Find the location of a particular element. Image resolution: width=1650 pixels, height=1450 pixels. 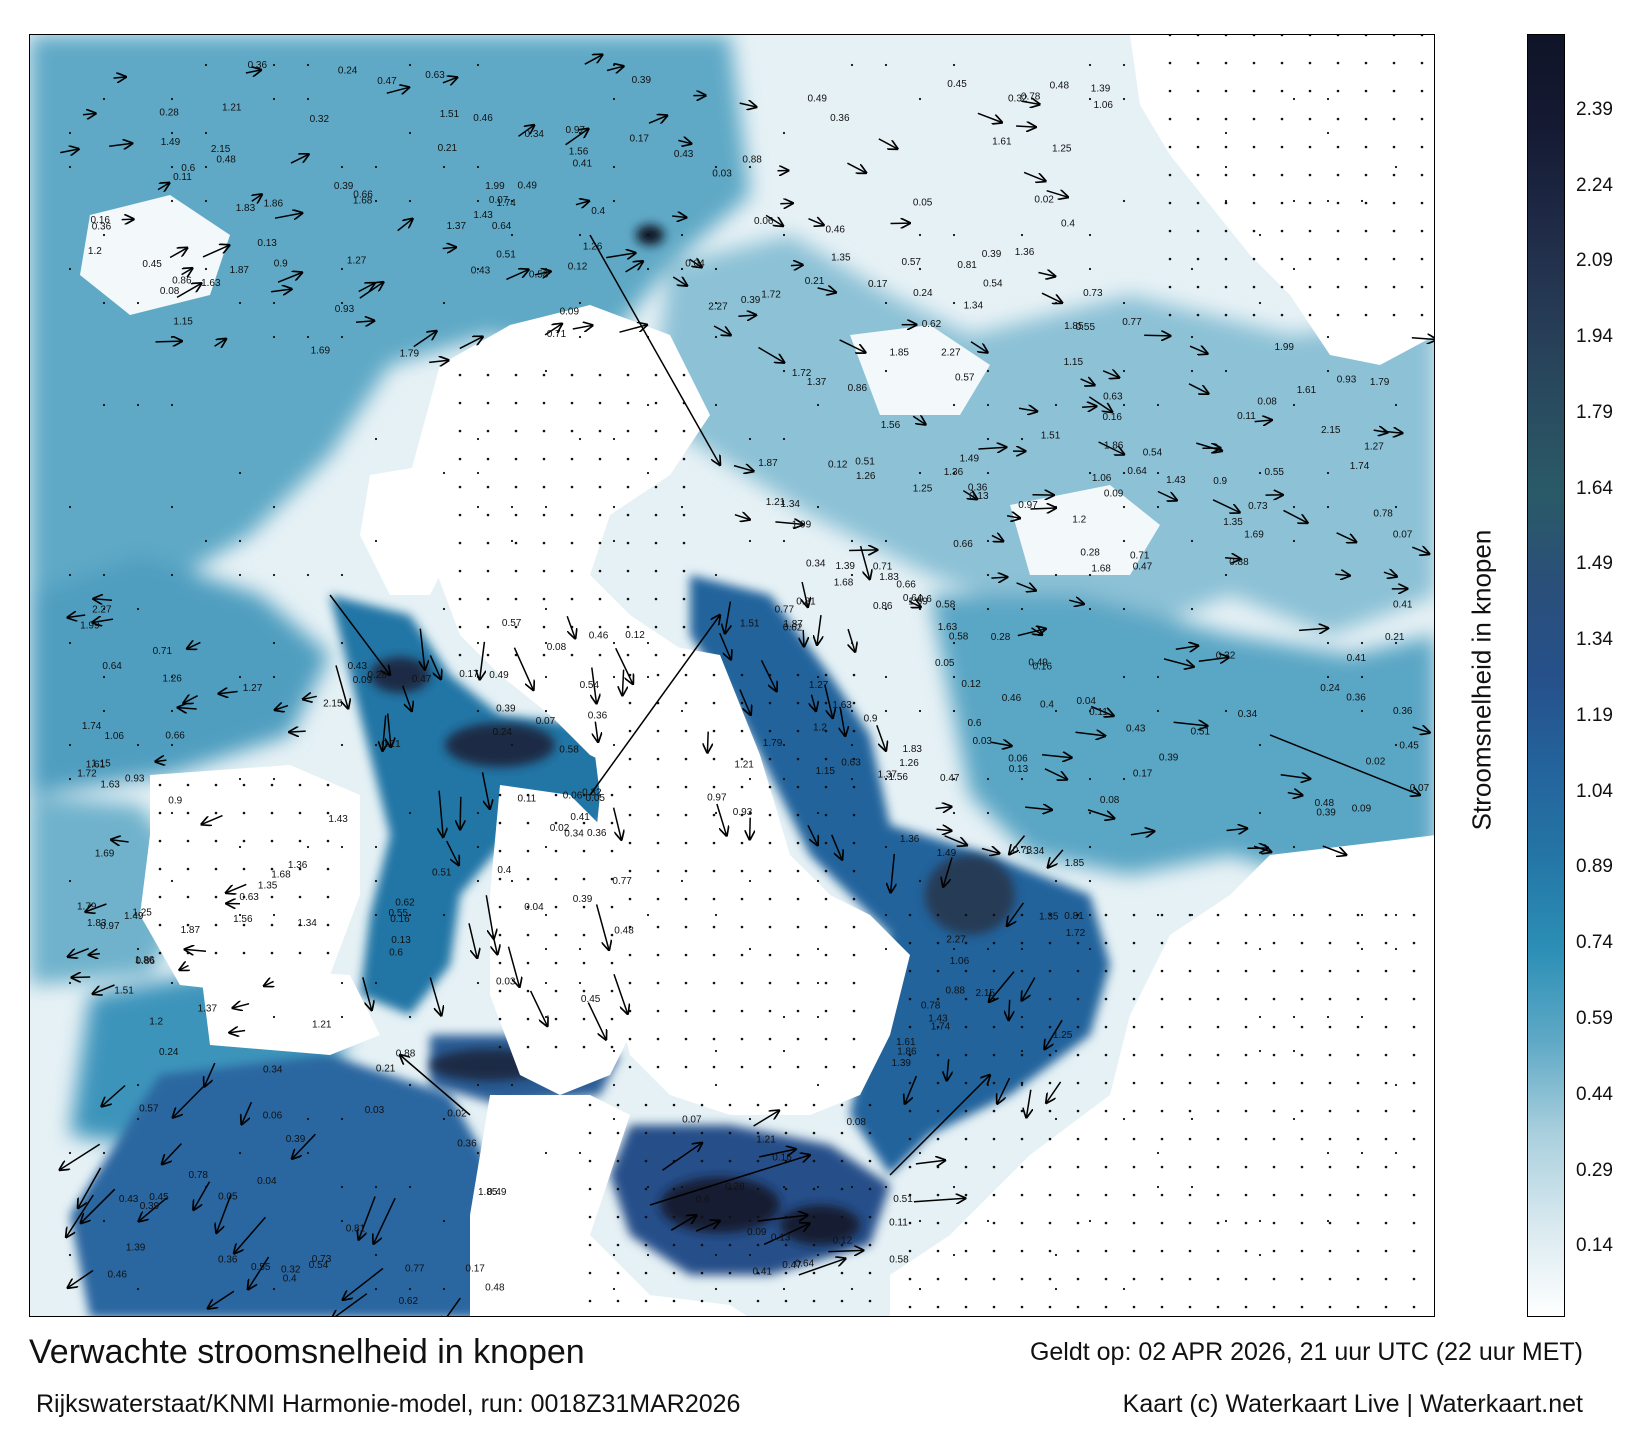

speed-label: 0.03 is located at coordinates (983, 741).